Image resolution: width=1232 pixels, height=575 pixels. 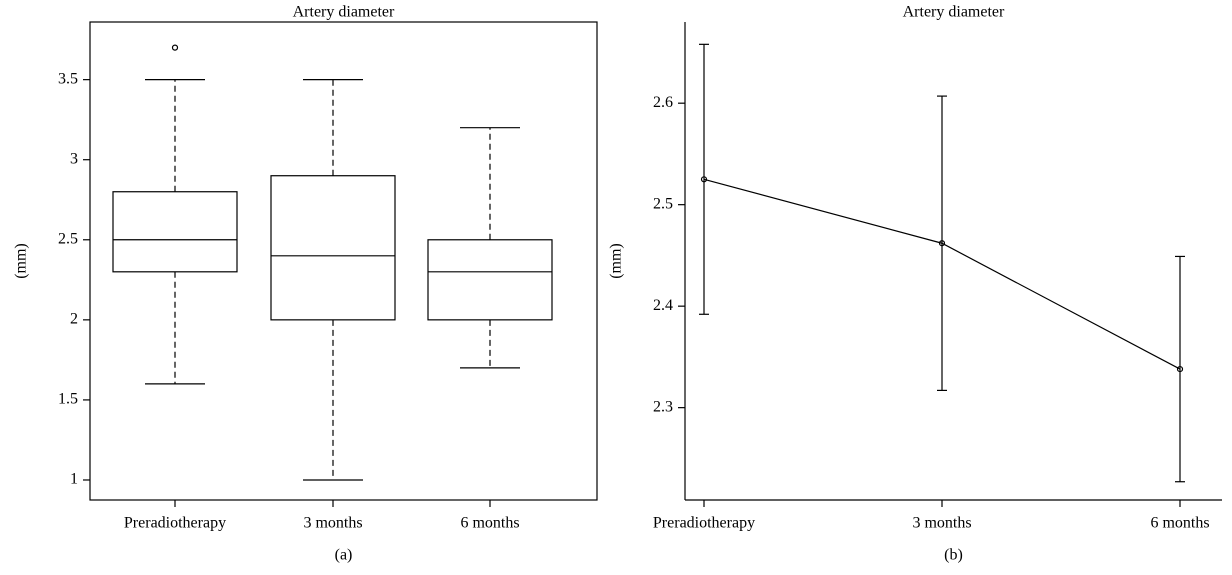 What do you see at coordinates (344, 555) in the screenshot?
I see `caption: (a)` at bounding box center [344, 555].